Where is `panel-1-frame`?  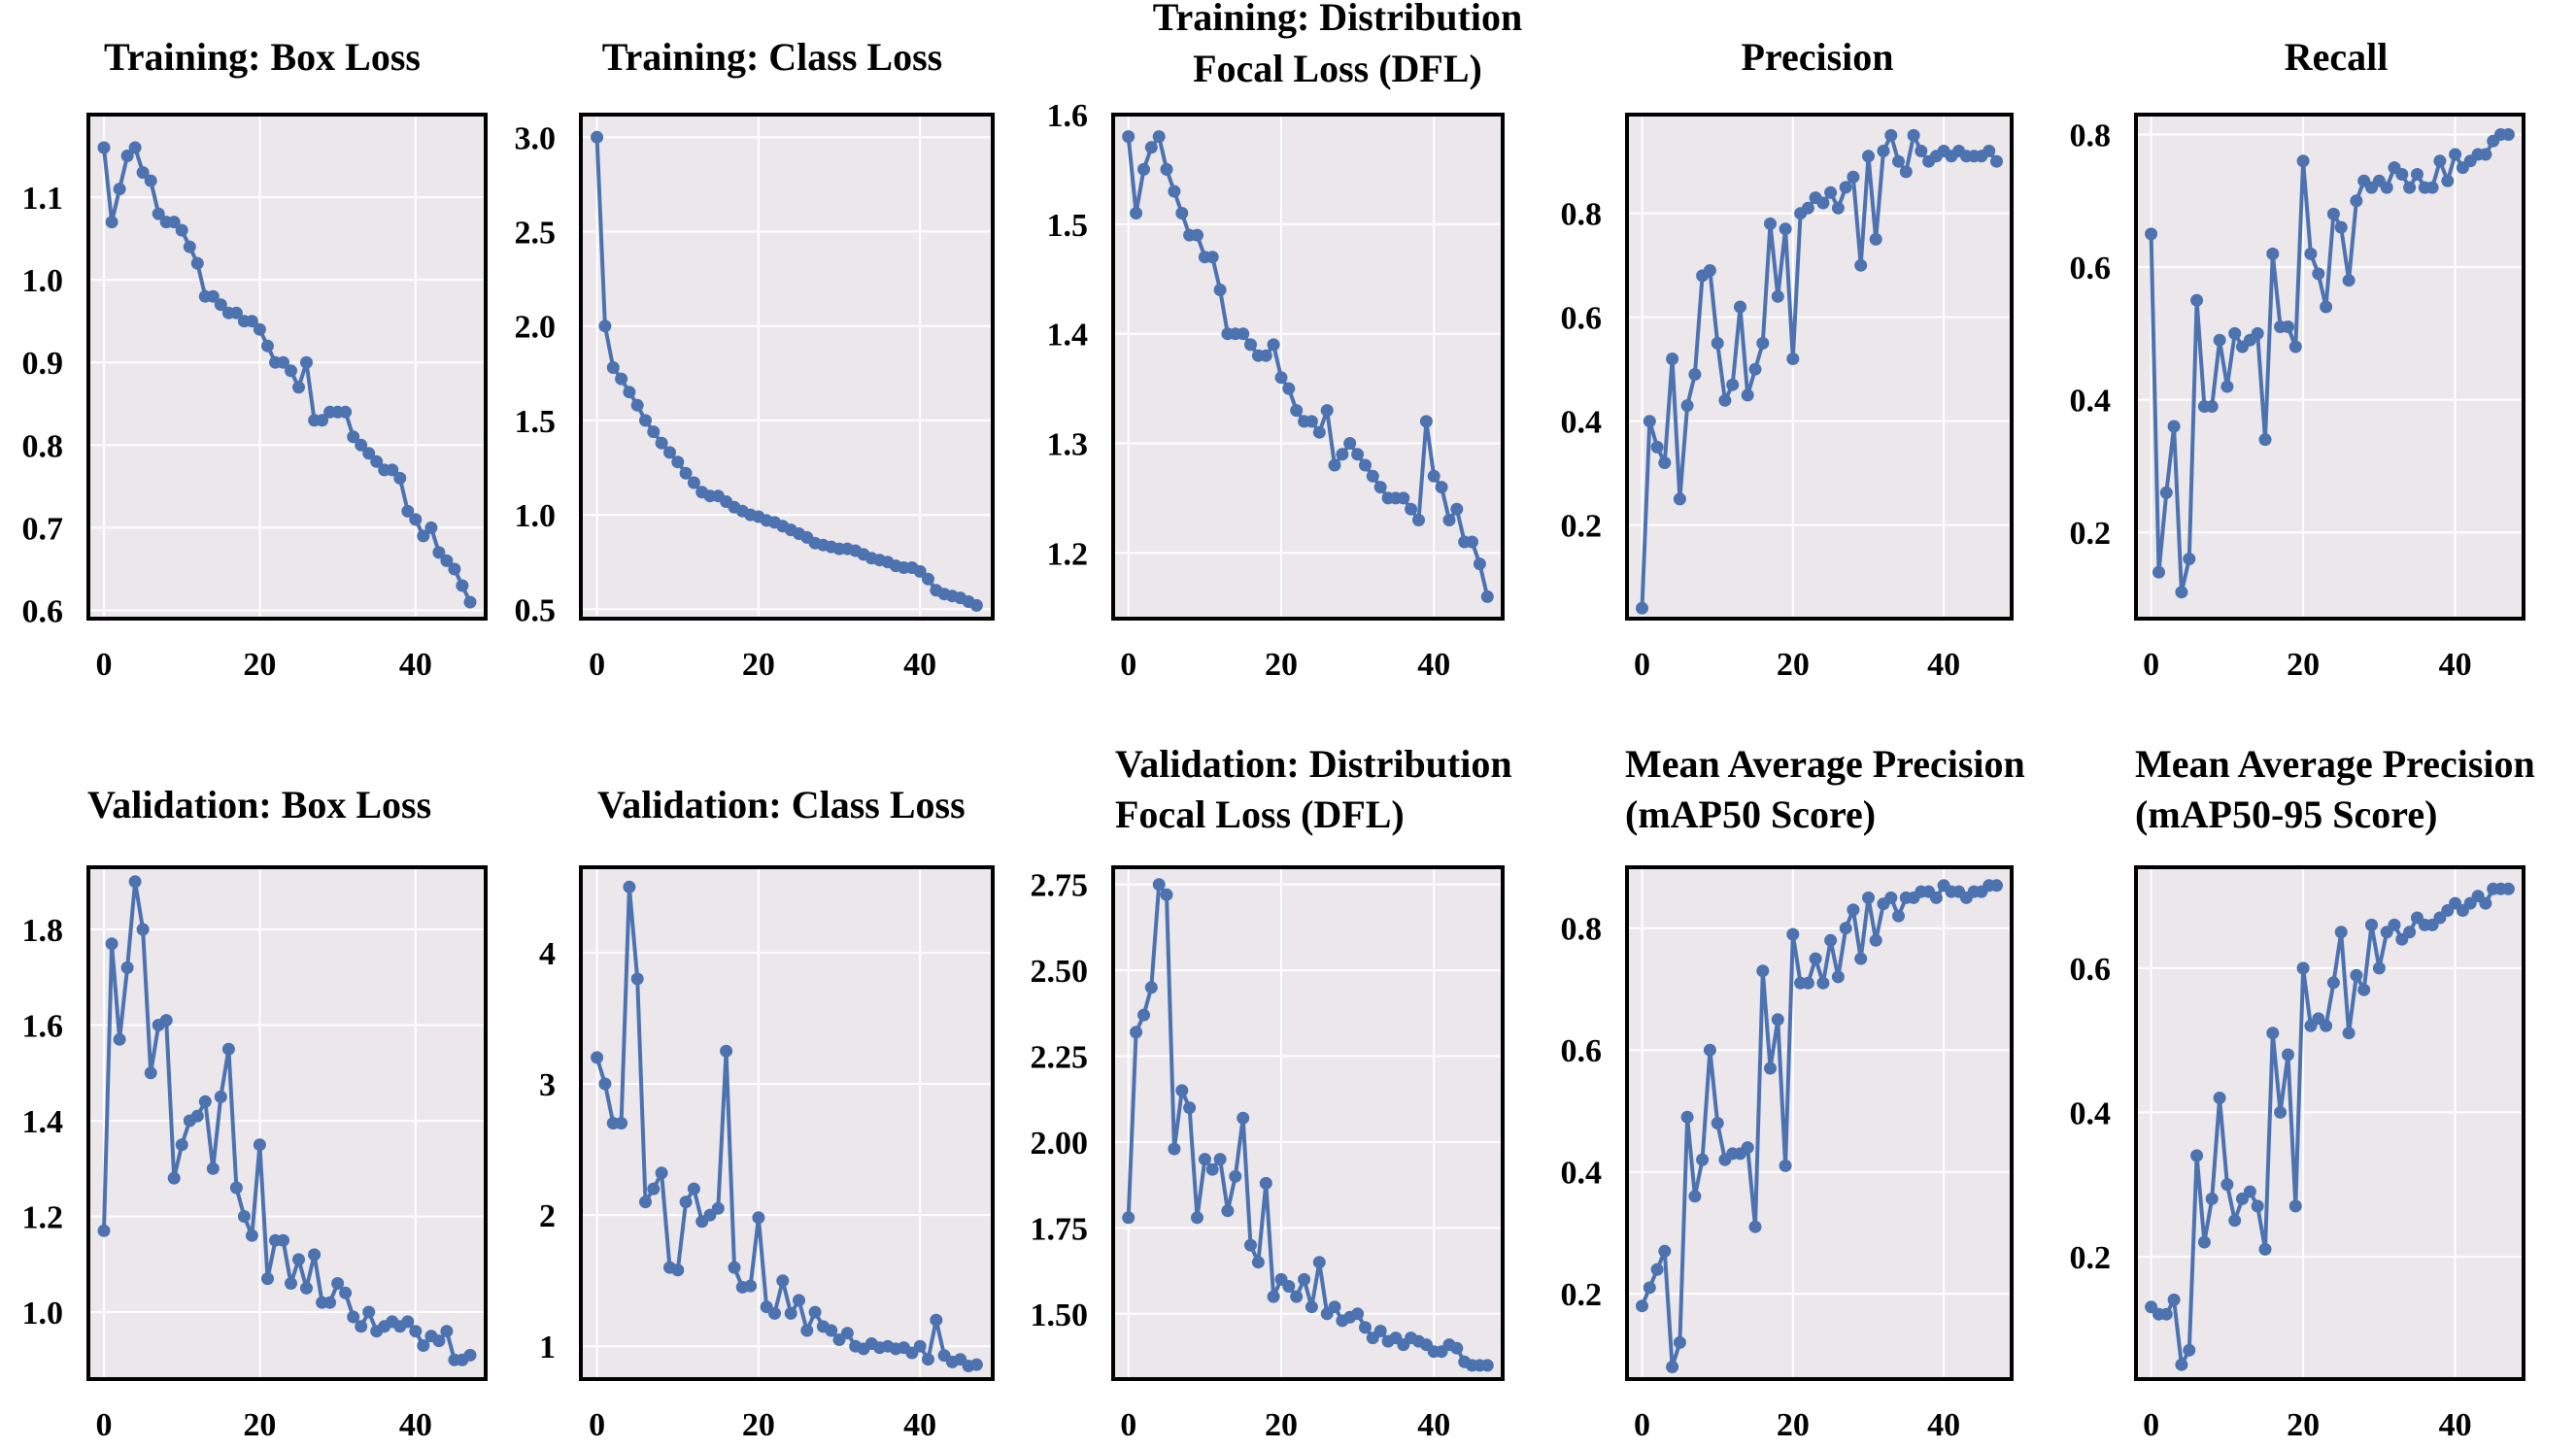 panel-1-frame is located at coordinates (287, 367).